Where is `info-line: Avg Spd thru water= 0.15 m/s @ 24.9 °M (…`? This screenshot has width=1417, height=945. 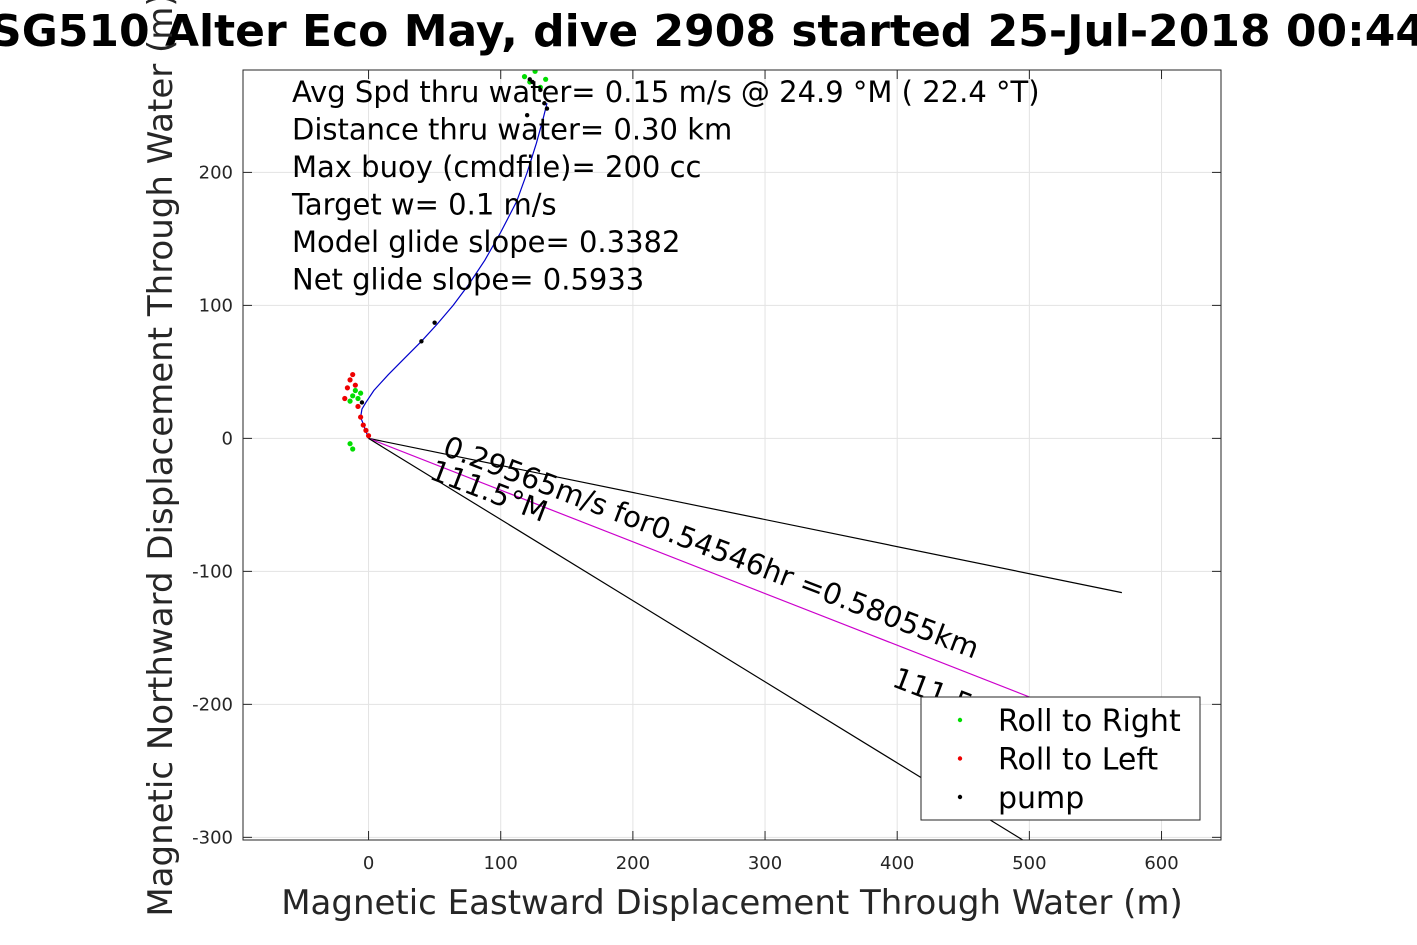
info-line: Avg Spd thru water= 0.15 m/s @ 24.9 °M (… is located at coordinates (666, 92).